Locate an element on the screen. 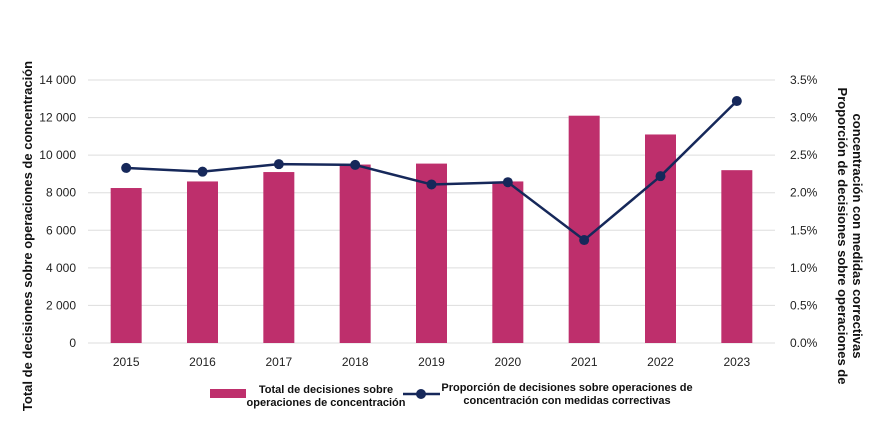 This screenshot has height=430, width=870. legend-bar-label-line-1: Total de decisiones sobre is located at coordinates (326, 390).